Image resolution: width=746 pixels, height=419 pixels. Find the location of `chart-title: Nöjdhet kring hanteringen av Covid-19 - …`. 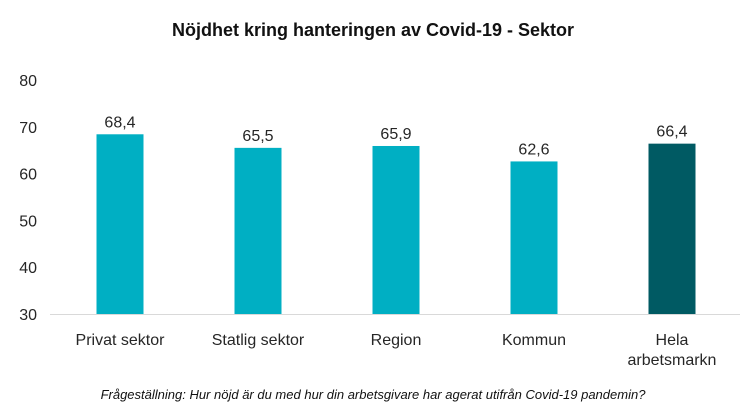

chart-title: Nöjdhet kring hanteringen av Covid-19 - … is located at coordinates (373, 30).